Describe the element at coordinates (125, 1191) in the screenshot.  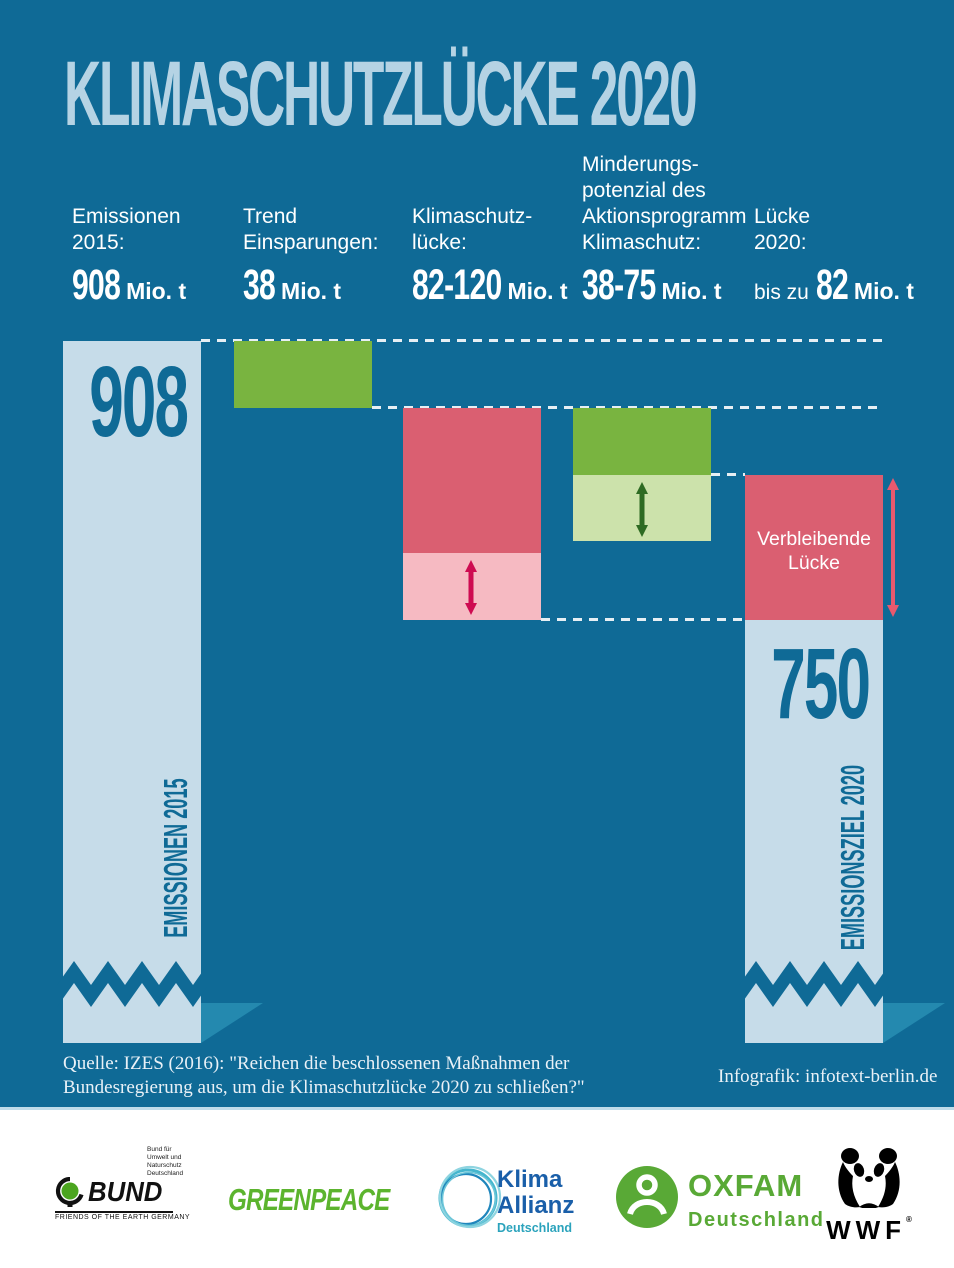
I see `bund-name: BUND` at that location.